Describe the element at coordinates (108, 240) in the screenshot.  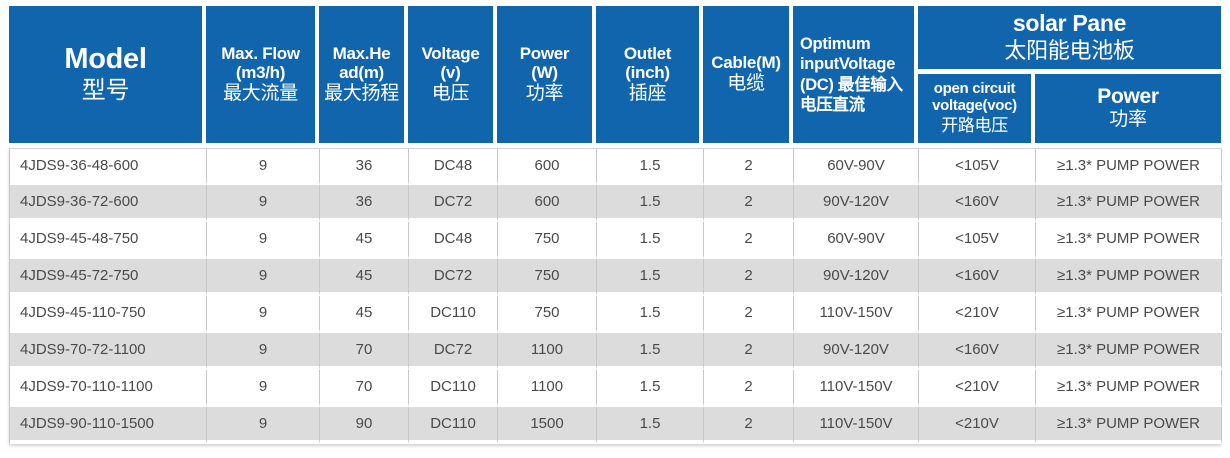
I see `table-cell: 4JDS9-45-48-750` at that location.